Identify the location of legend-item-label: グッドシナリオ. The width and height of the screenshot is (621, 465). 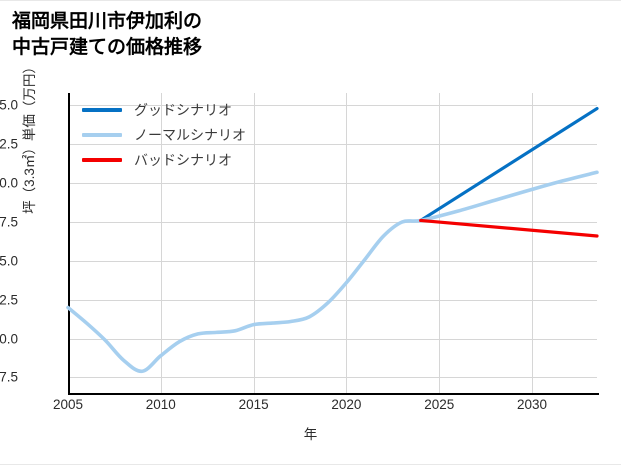
(183, 109).